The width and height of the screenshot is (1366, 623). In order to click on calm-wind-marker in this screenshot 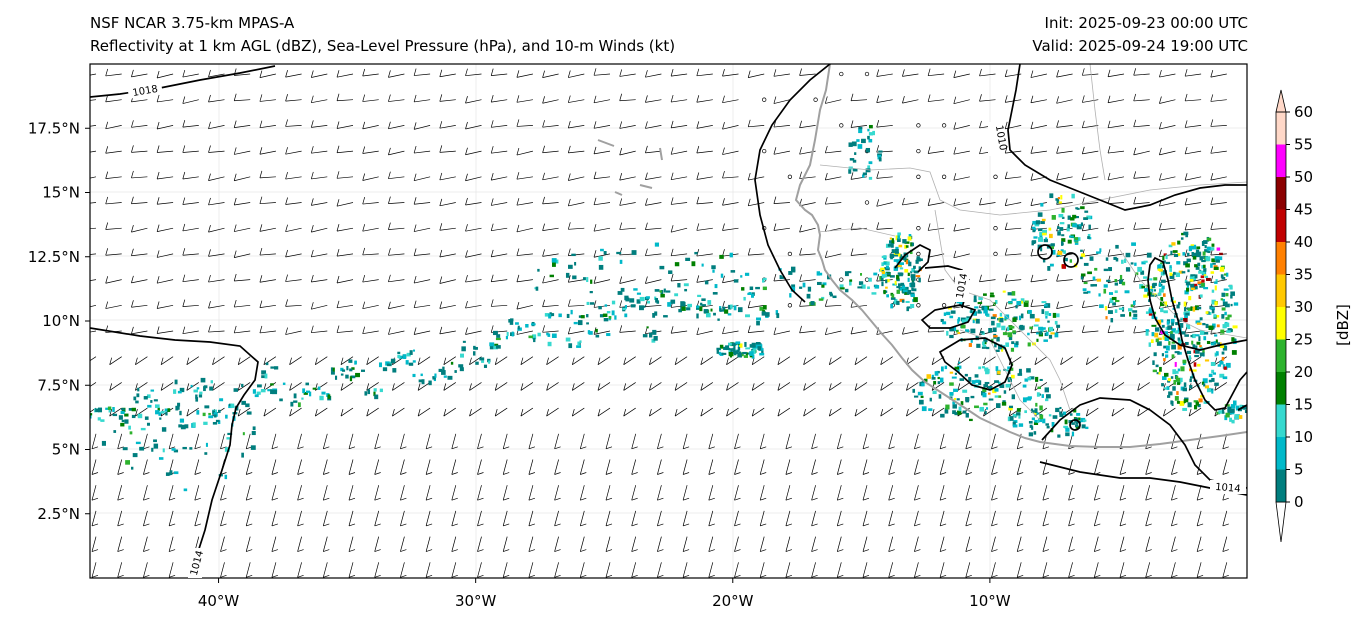, I will do `click(918, 305)`.